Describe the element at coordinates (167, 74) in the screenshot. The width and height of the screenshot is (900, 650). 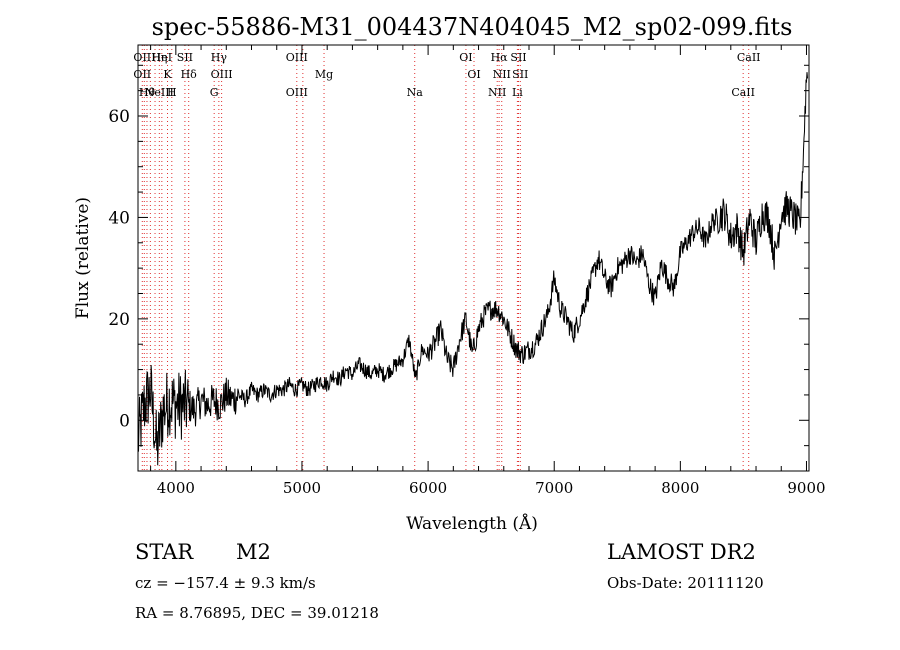
I see `line-marker-label: K` at that location.